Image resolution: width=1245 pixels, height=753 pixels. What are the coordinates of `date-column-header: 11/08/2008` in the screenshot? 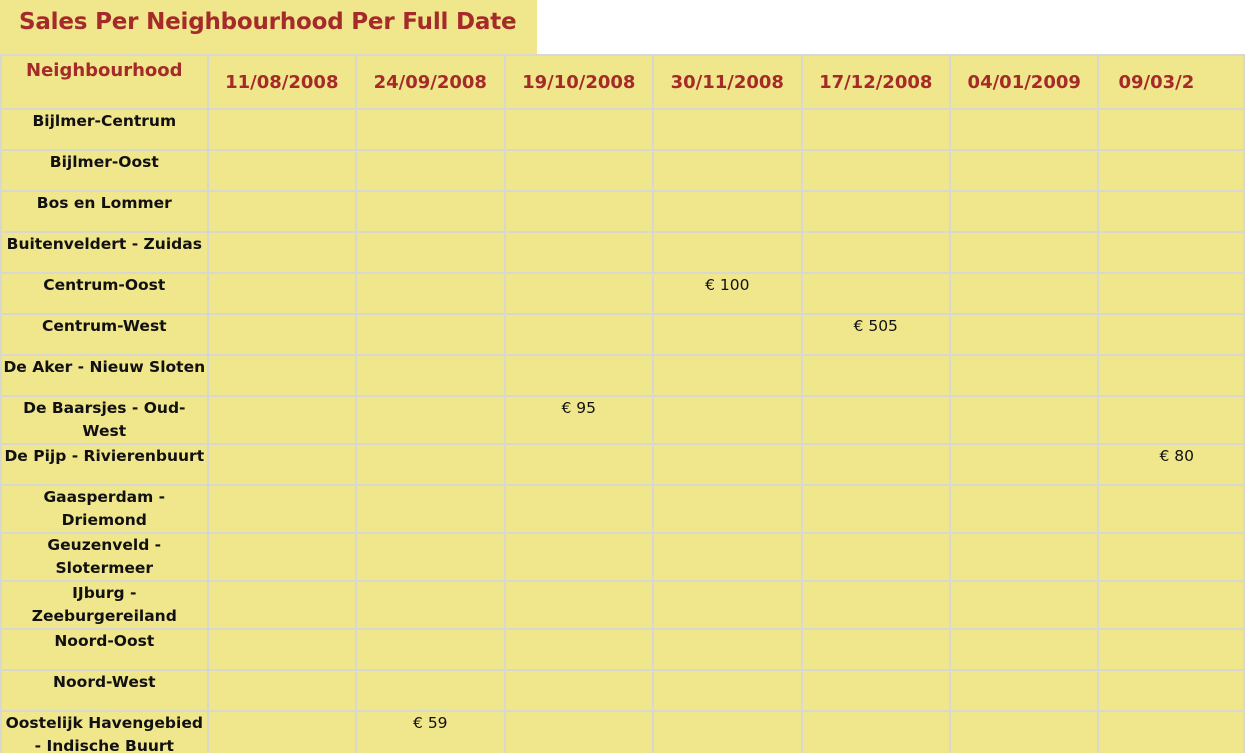 It's located at (282, 82).